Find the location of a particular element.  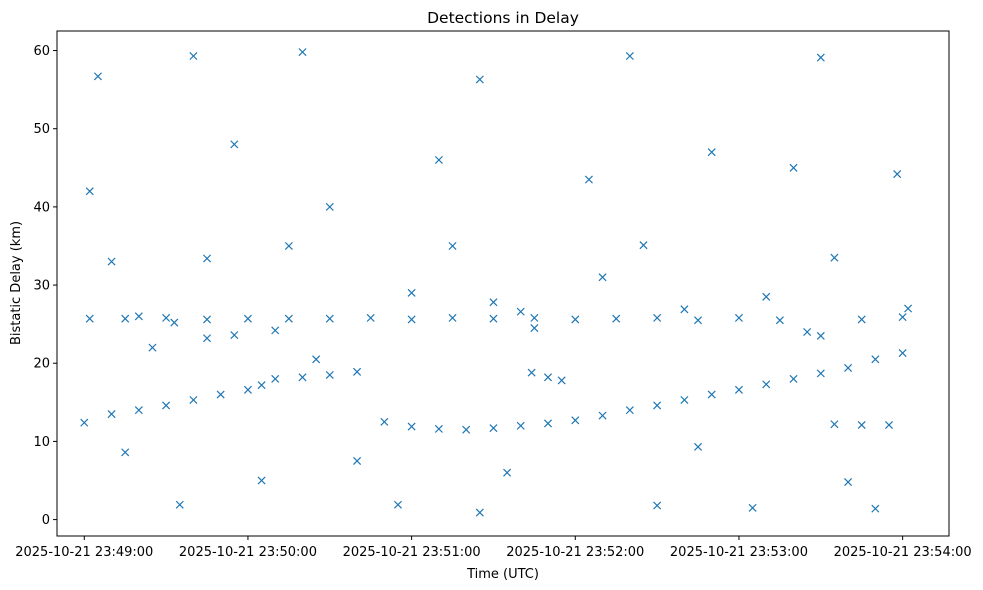

y-tick-label: 20 is located at coordinates (41, 364).